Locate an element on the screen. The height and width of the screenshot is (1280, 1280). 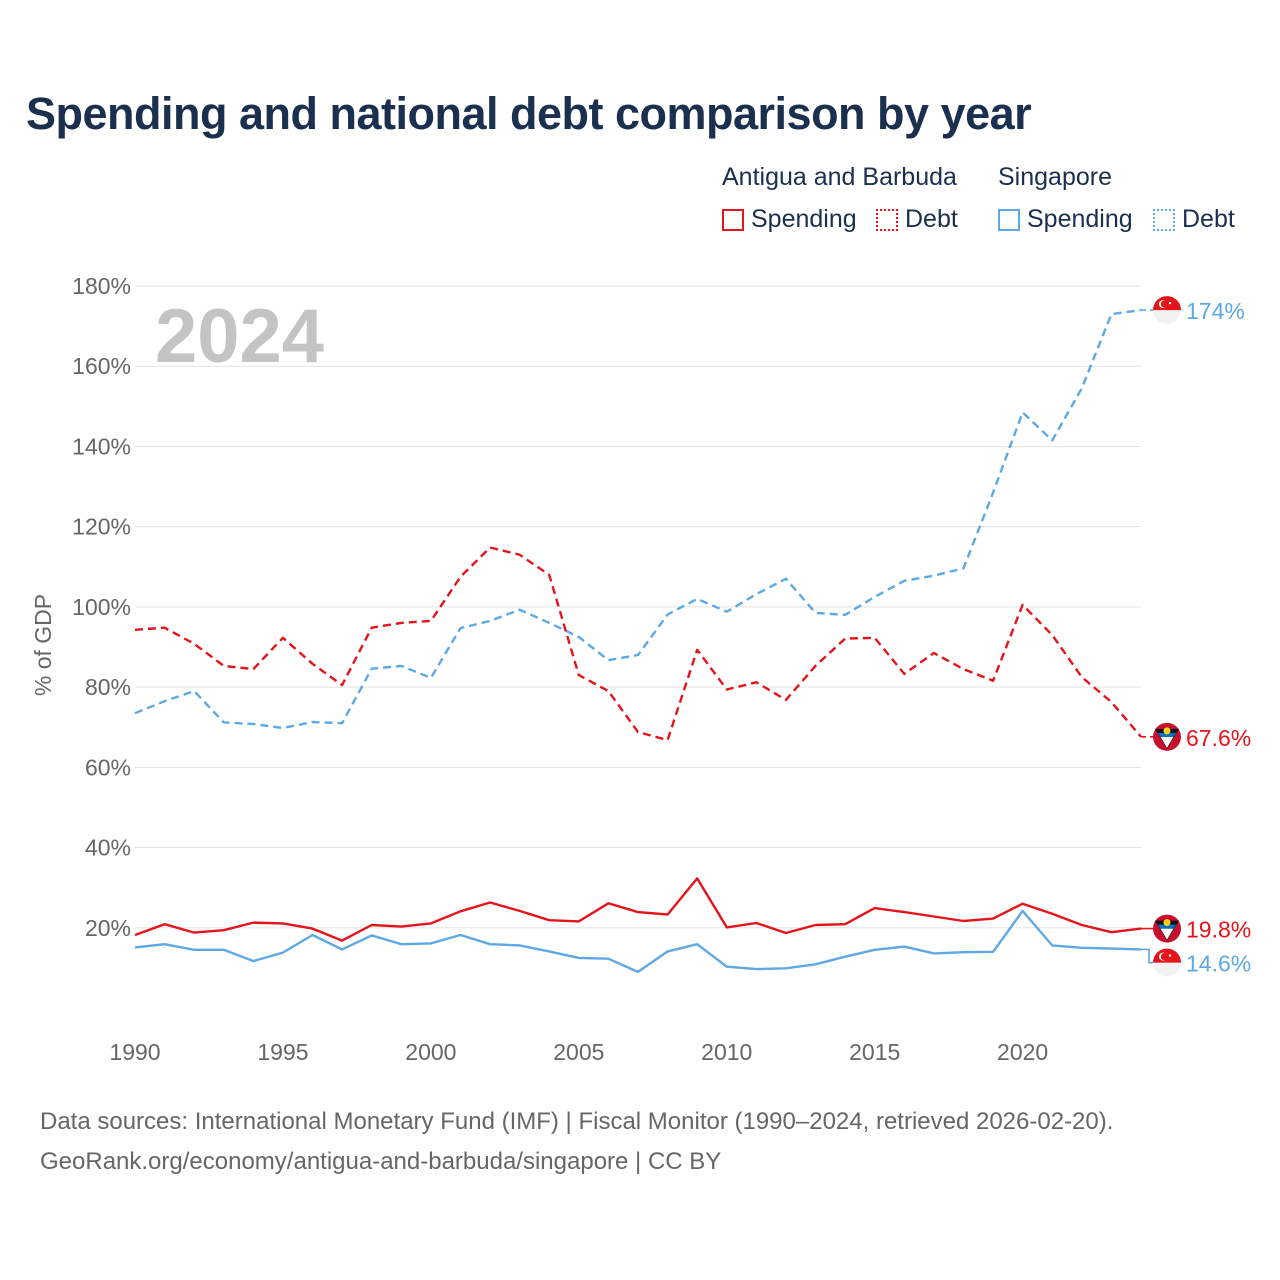
x-tick-label: 2000 is located at coordinates (430, 1052).